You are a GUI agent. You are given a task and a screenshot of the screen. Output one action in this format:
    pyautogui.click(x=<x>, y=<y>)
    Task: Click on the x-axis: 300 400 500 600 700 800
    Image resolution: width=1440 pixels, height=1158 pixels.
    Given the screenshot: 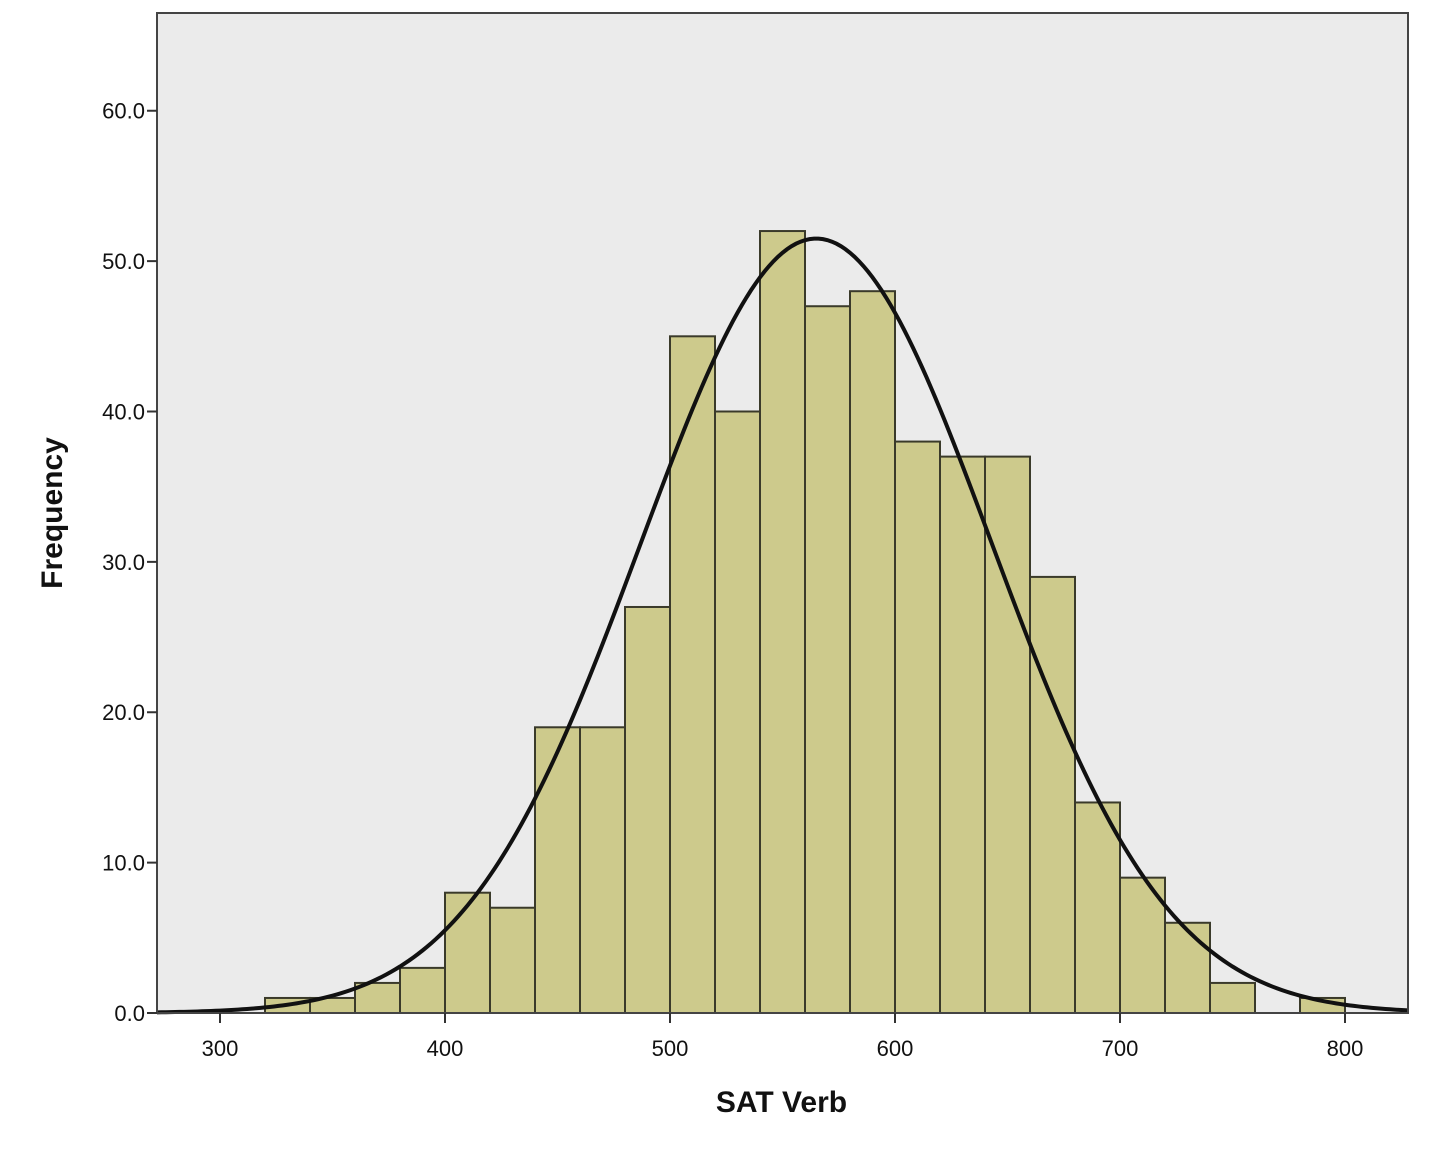 What is the action you would take?
    pyautogui.click(x=783, y=1037)
    